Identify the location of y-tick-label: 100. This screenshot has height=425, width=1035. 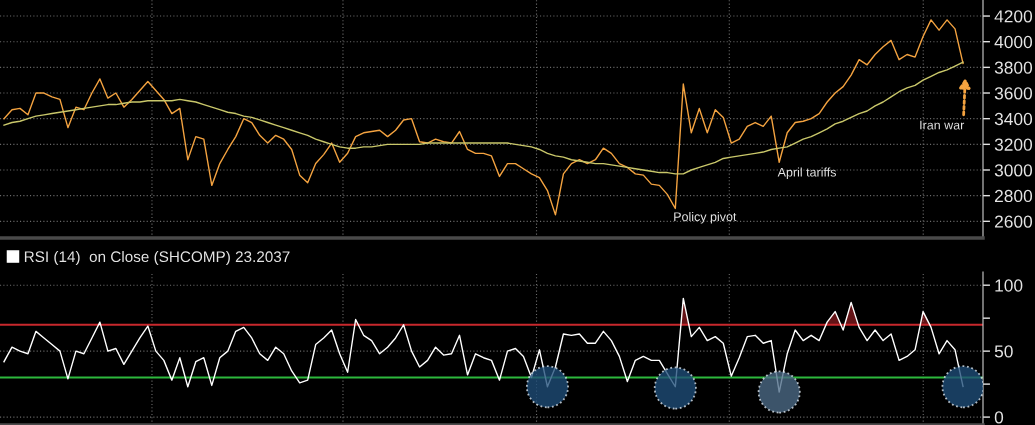
(1009, 285).